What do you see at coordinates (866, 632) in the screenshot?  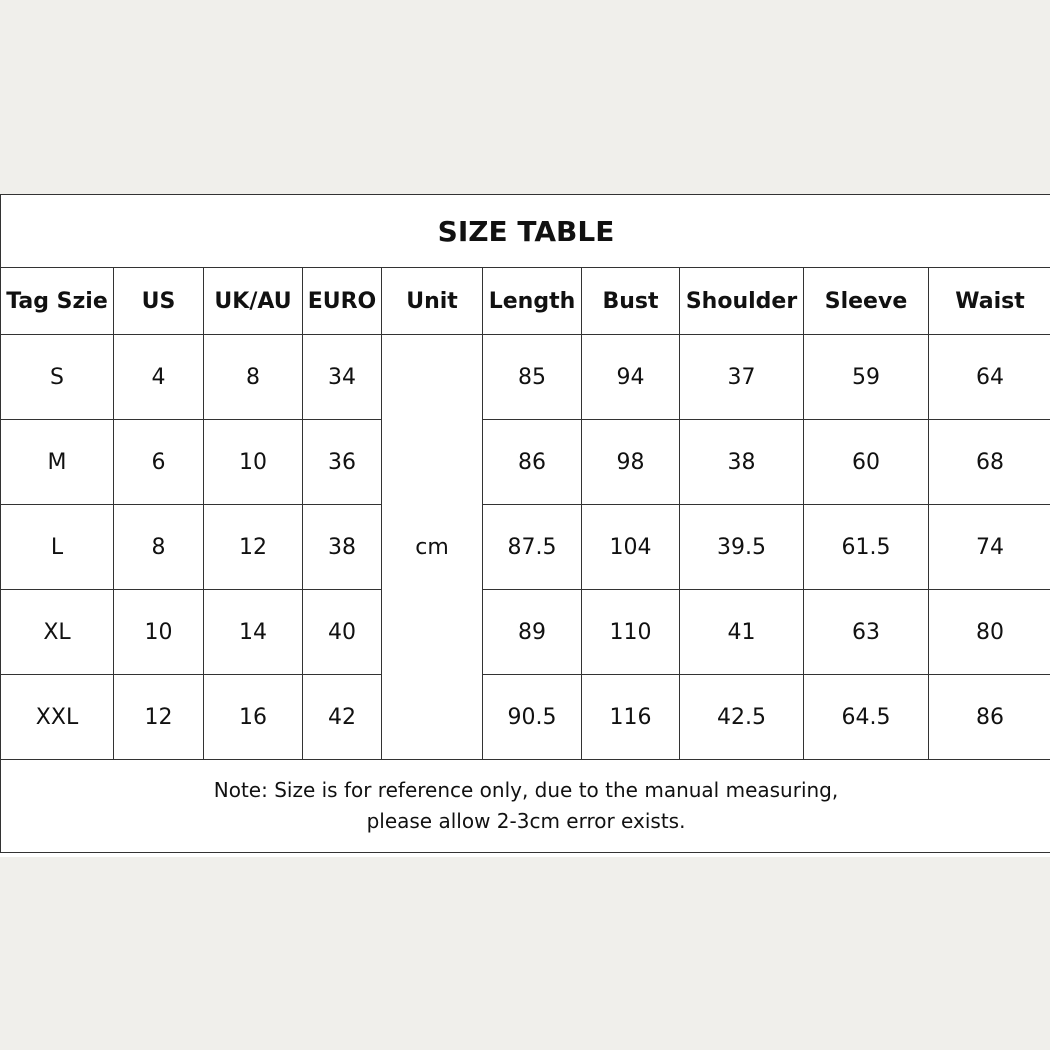 I see `table-cell: 63` at bounding box center [866, 632].